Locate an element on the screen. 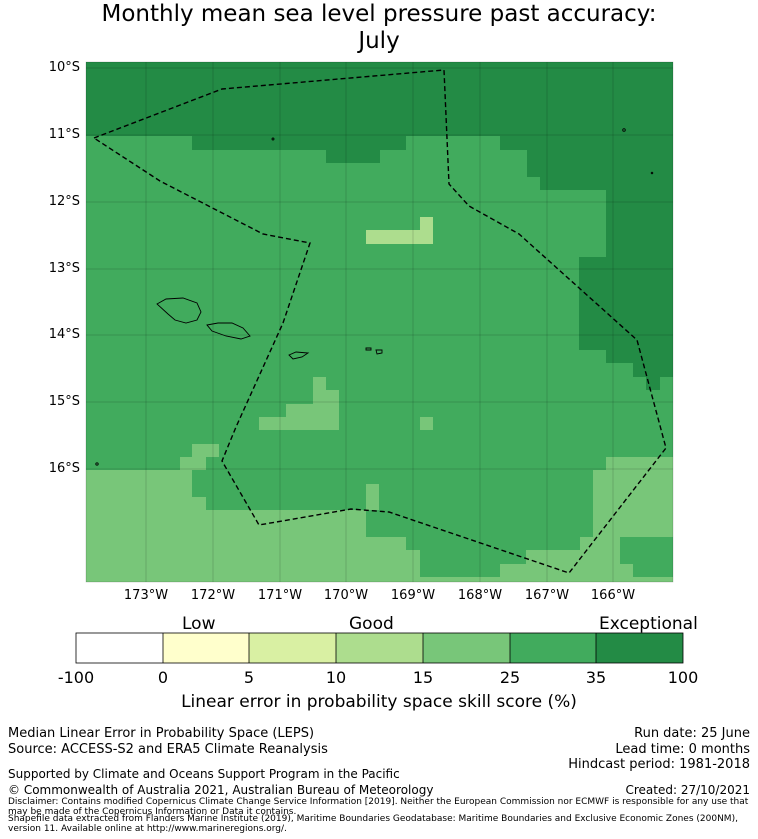 The width and height of the screenshot is (758, 839). lon-tick-label: 171°W is located at coordinates (280, 595).